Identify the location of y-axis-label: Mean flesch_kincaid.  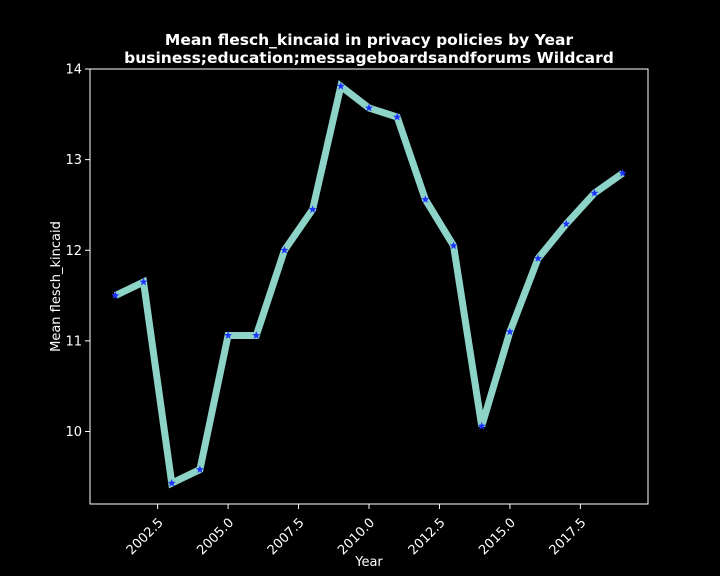
(56, 286).